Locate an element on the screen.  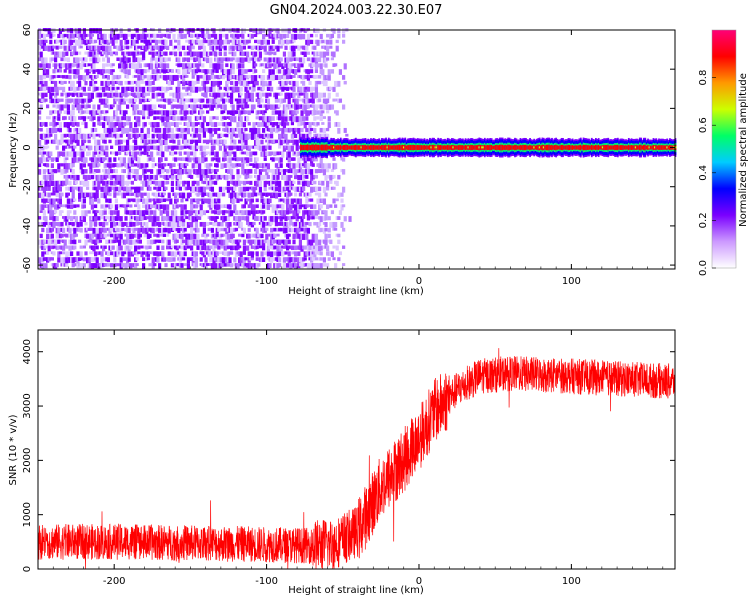
spectrogram-signal-cell is located at coordinates (314, 147).